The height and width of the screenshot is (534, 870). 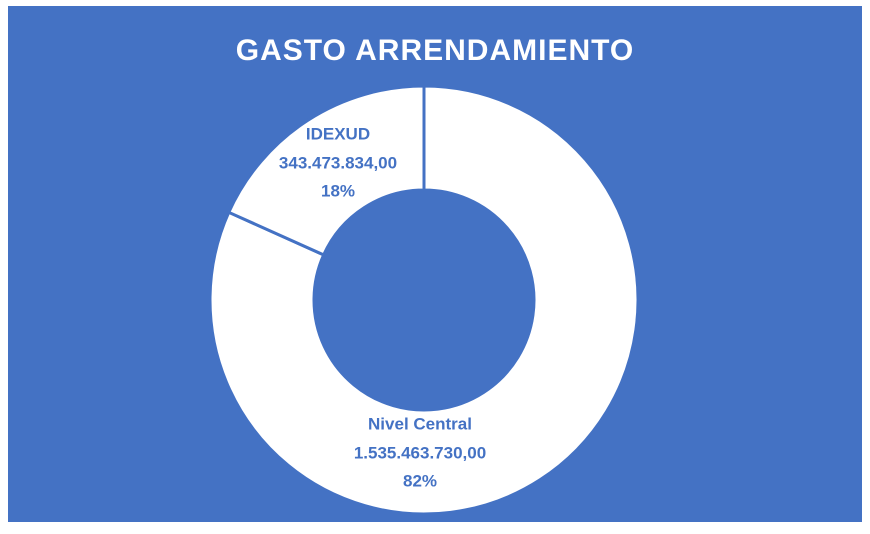 What do you see at coordinates (420, 423) in the screenshot?
I see `slice-category-label: Nivel Central` at bounding box center [420, 423].